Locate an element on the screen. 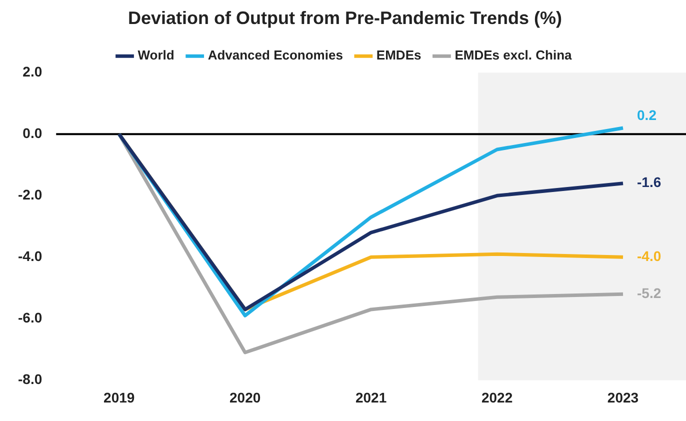 The height and width of the screenshot is (421, 686). x-tick-label: 2021 is located at coordinates (371, 397).